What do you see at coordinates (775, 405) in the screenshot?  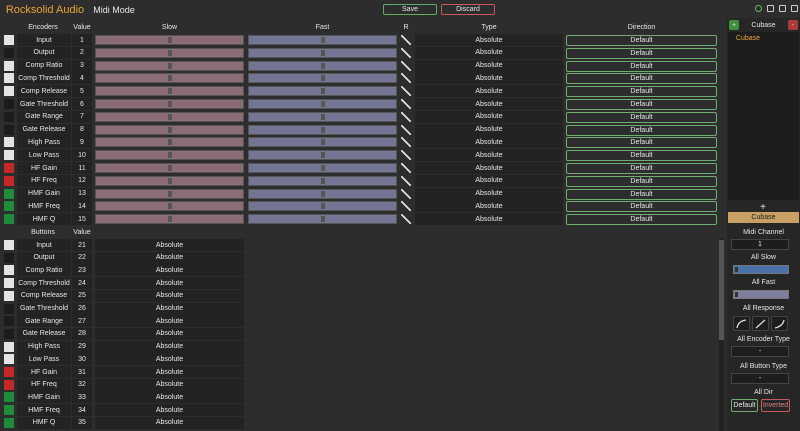 I see `inverted-dir-button: Inverted` at bounding box center [775, 405].